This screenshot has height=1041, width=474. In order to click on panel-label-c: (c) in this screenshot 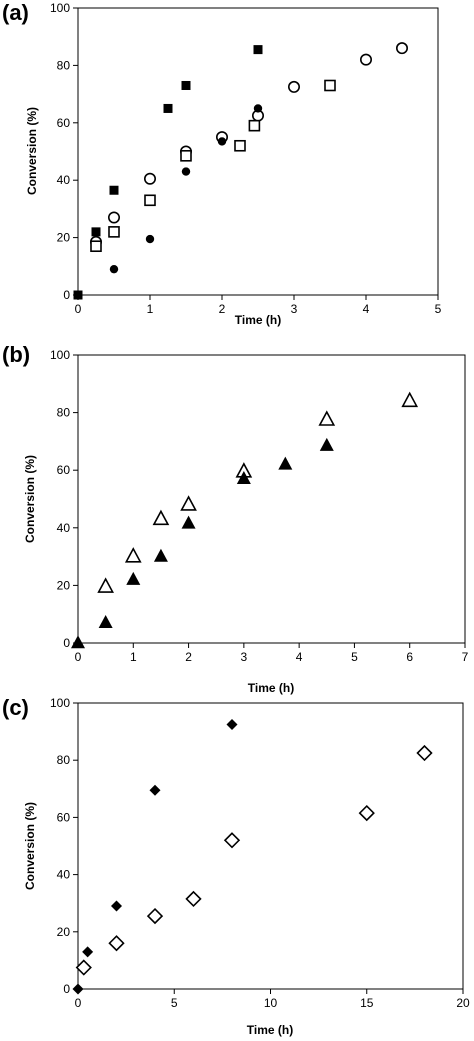, I will do `click(15, 707)`.